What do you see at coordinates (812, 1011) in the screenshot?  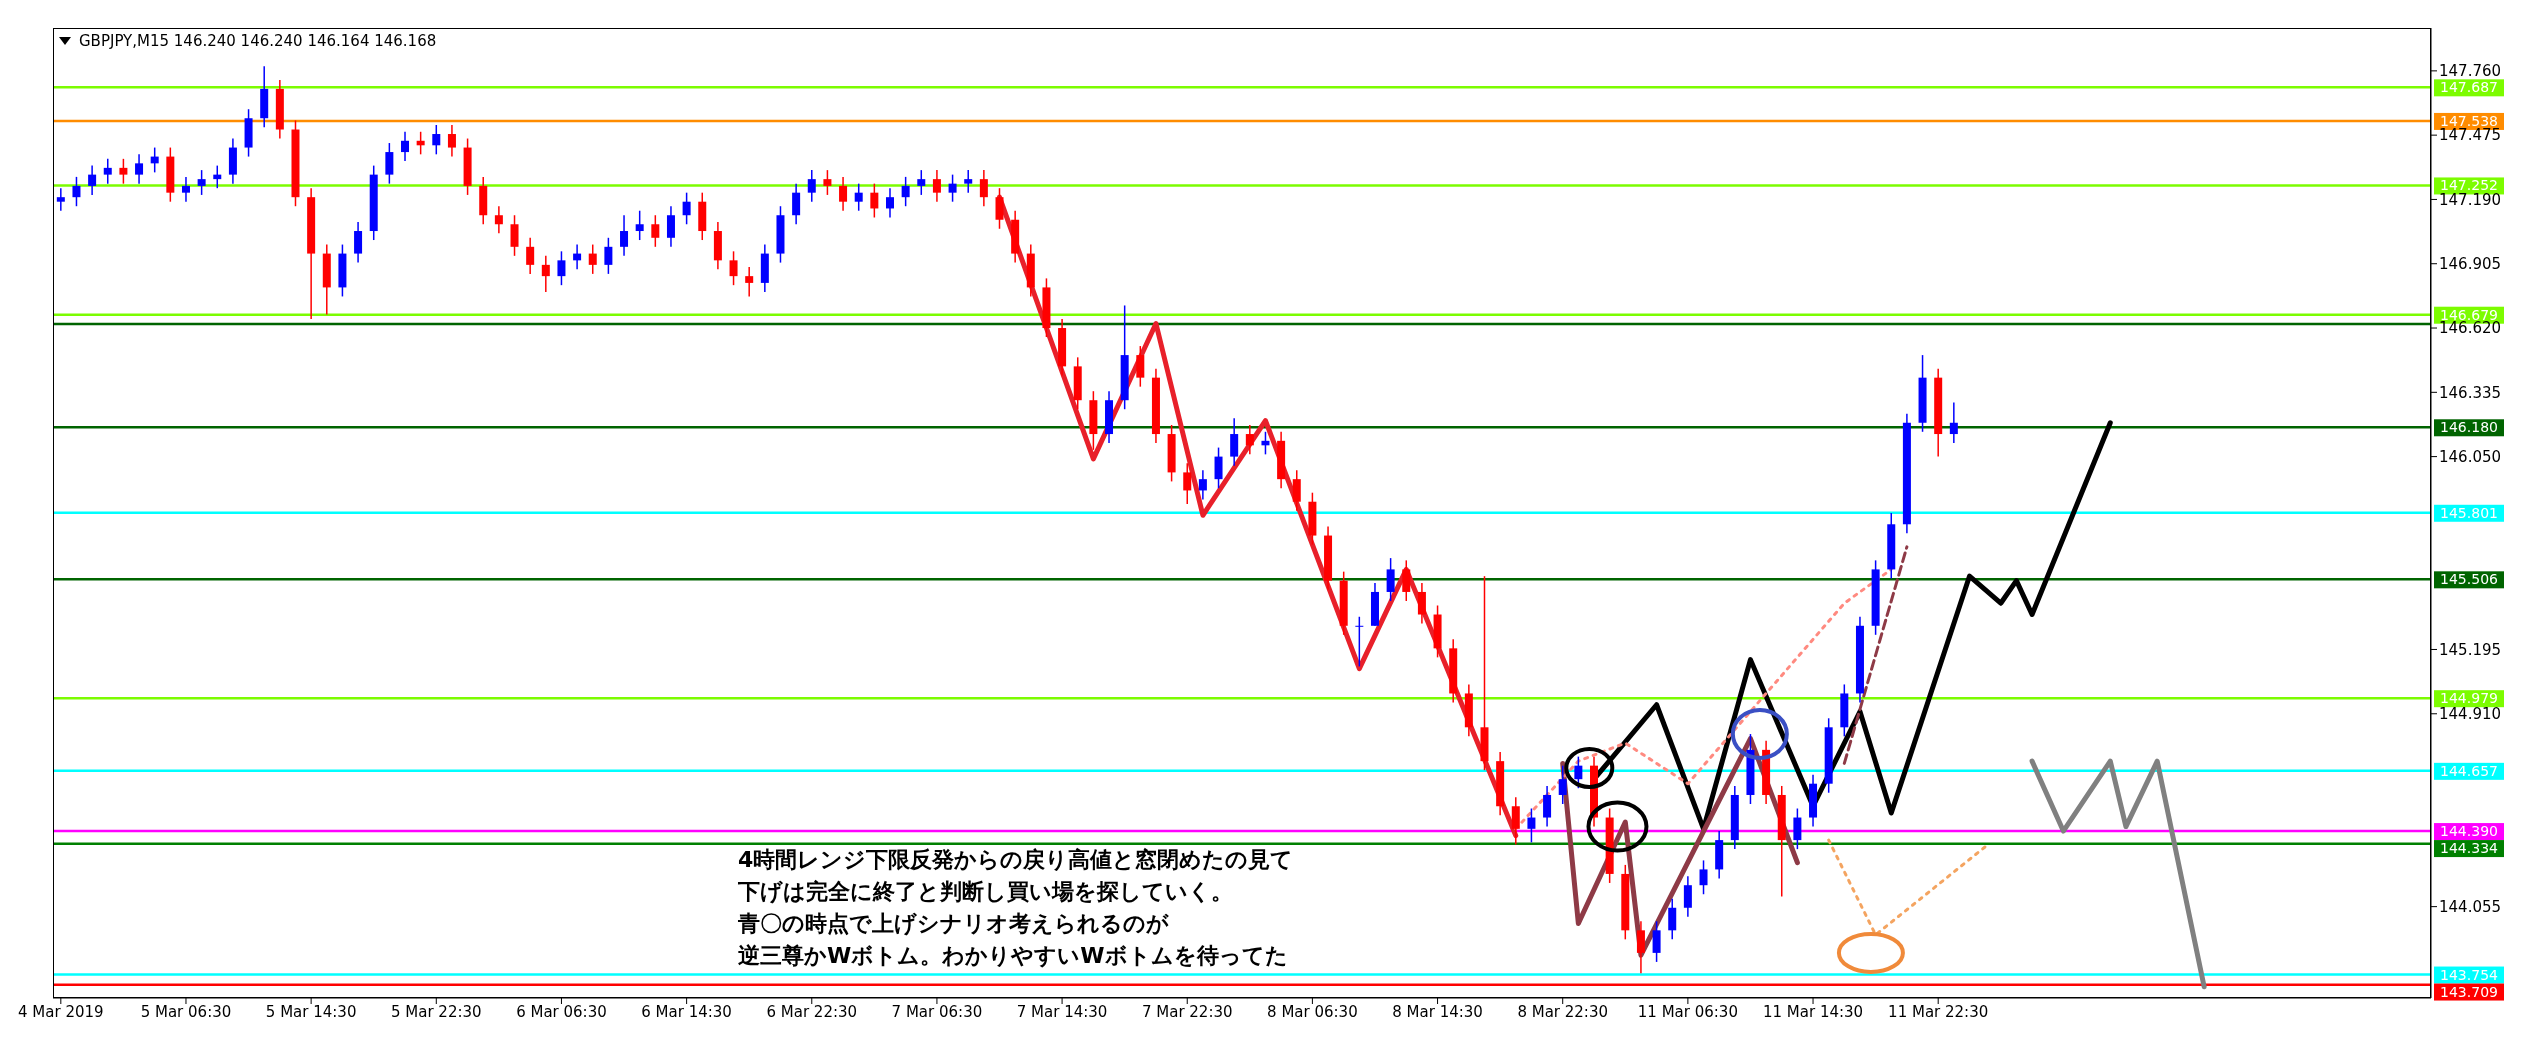 I see `x-tick-label: 6 Mar 22:30` at bounding box center [812, 1011].